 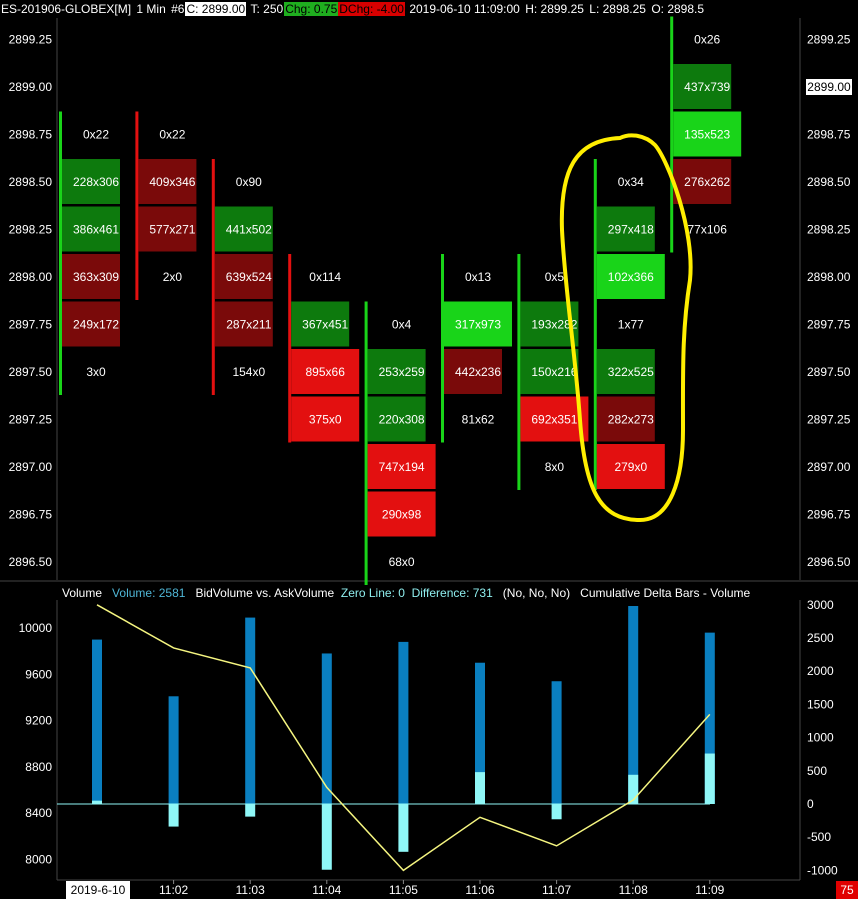 I want to click on chg-badge: Chg: 0.75, so click(x=311, y=9).